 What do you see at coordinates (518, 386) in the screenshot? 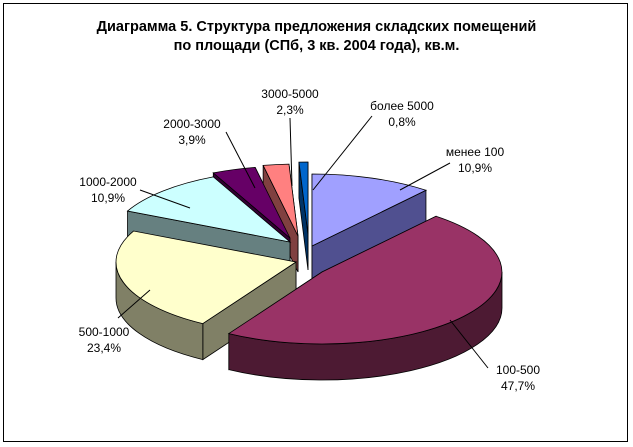
I see `slice-value-label: 47,7%` at bounding box center [518, 386].